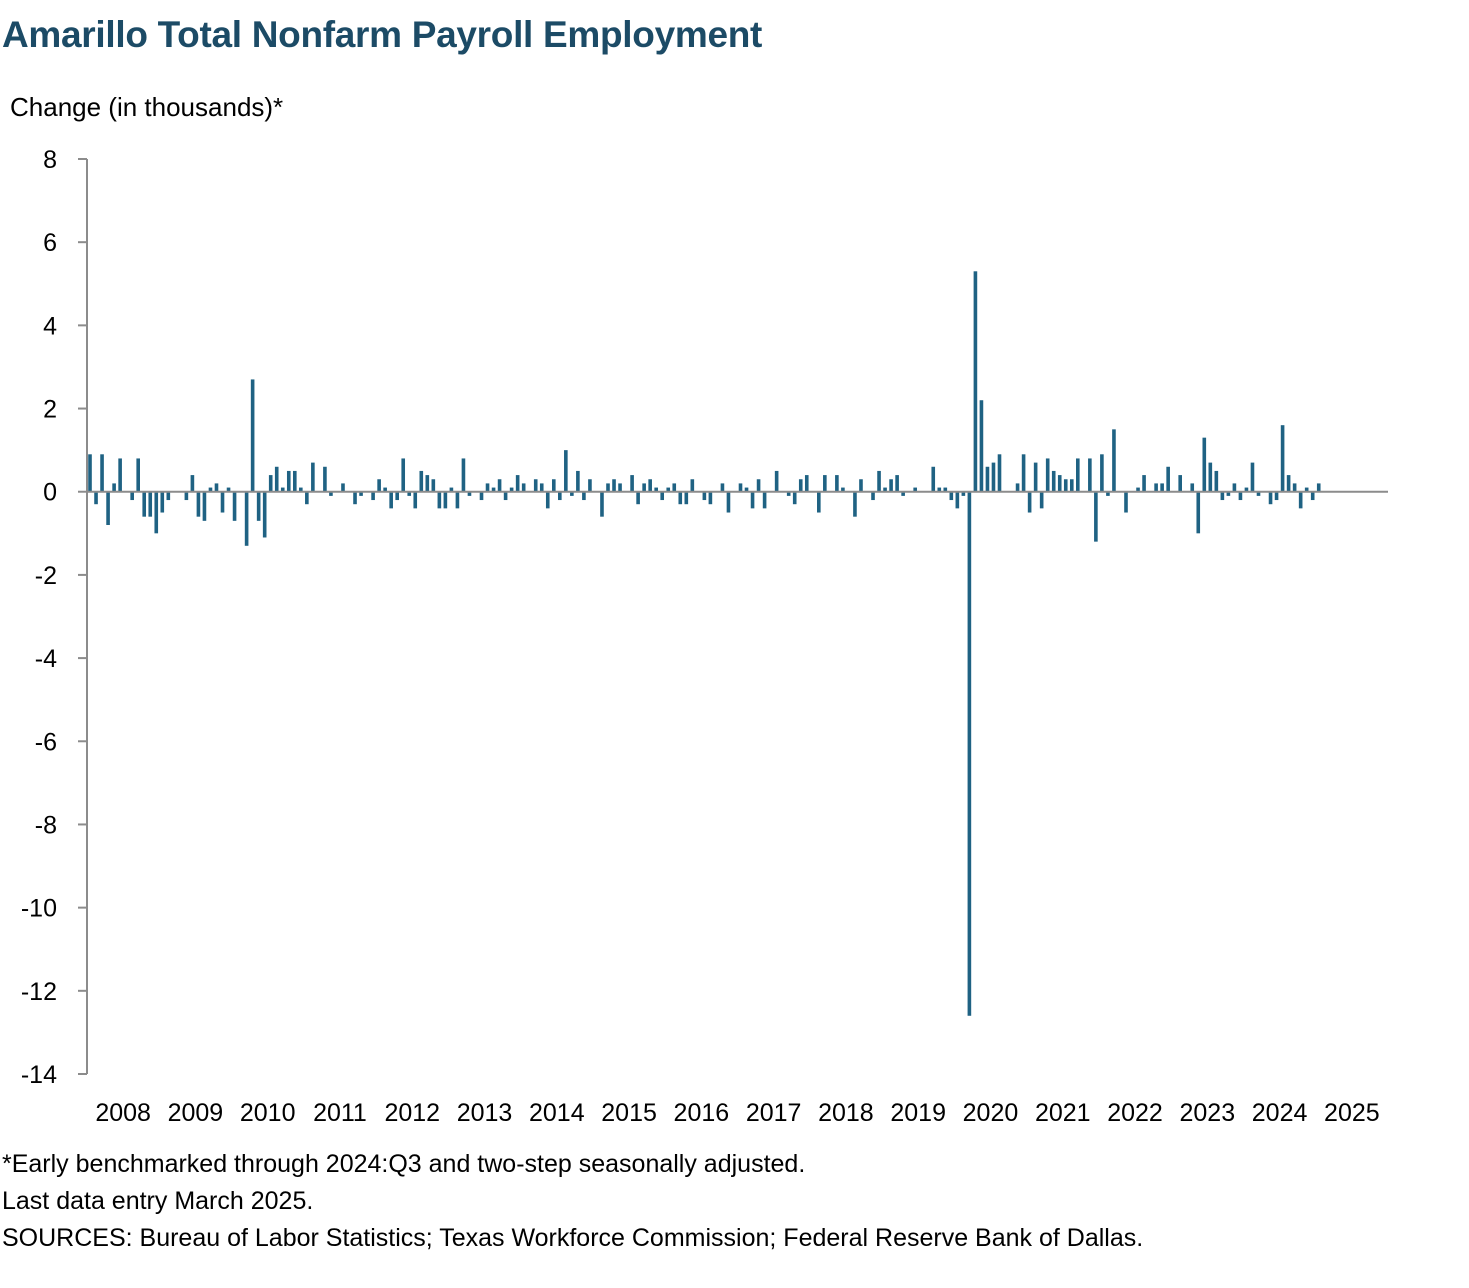 Image resolution: width=1469 pixels, height=1288 pixels. What do you see at coordinates (702, 1113) in the screenshot?
I see `x-tick-label: 2016` at bounding box center [702, 1113].